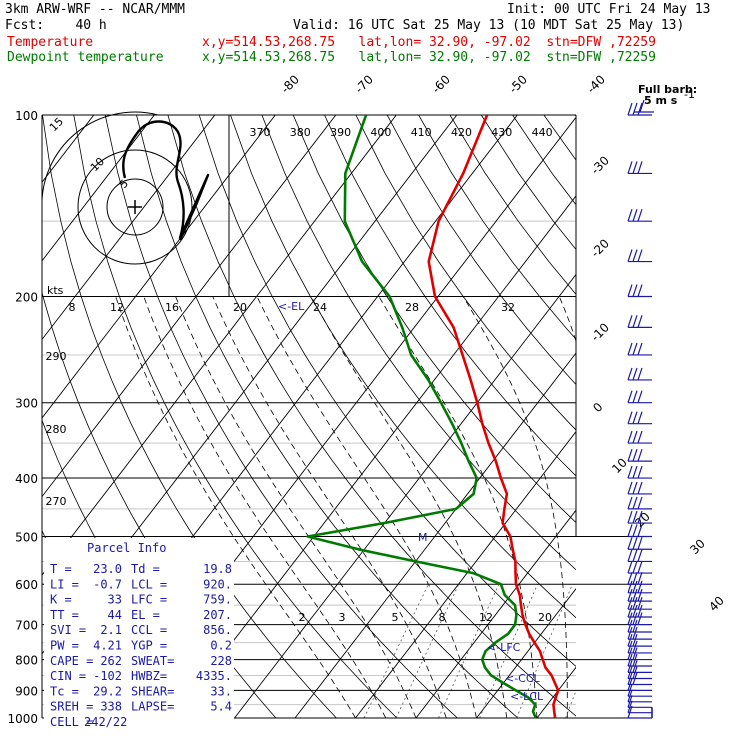  Describe the element at coordinates (26, 537) in the screenshot. I see `pressure-label-500: 500` at that location.